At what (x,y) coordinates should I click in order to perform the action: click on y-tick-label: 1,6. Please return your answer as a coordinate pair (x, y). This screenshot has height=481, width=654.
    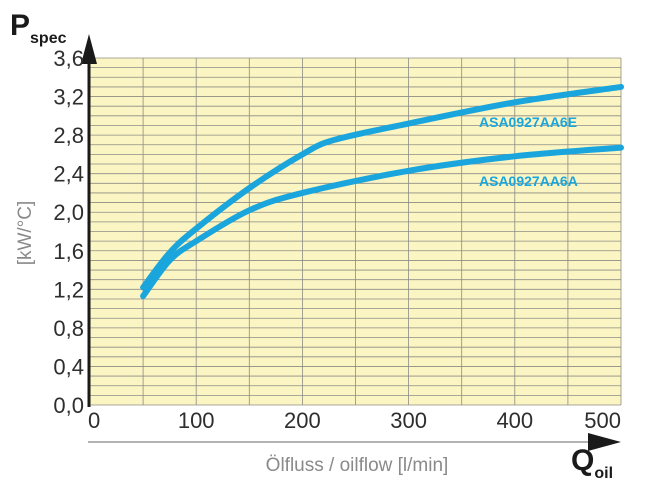
    Looking at the image, I should click on (68, 251).